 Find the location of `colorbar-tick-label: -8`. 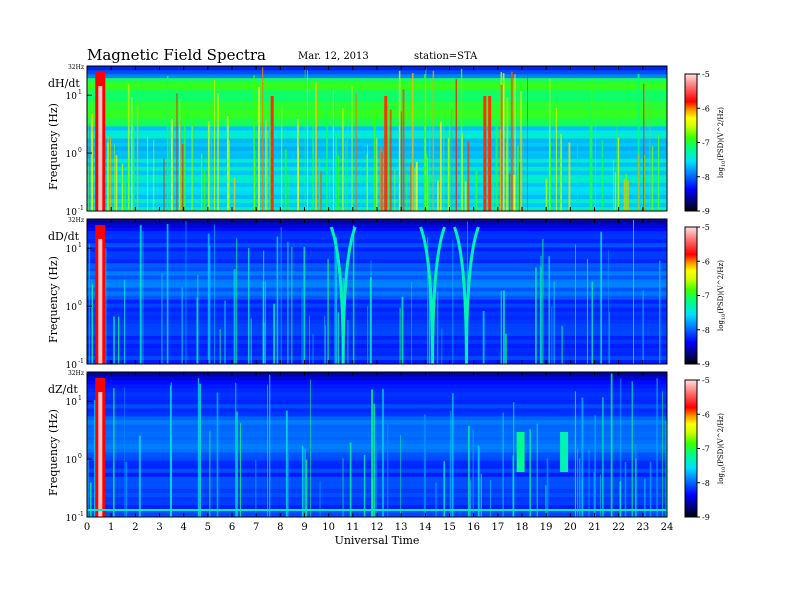

colorbar-tick-label: -8 is located at coordinates (706, 330).